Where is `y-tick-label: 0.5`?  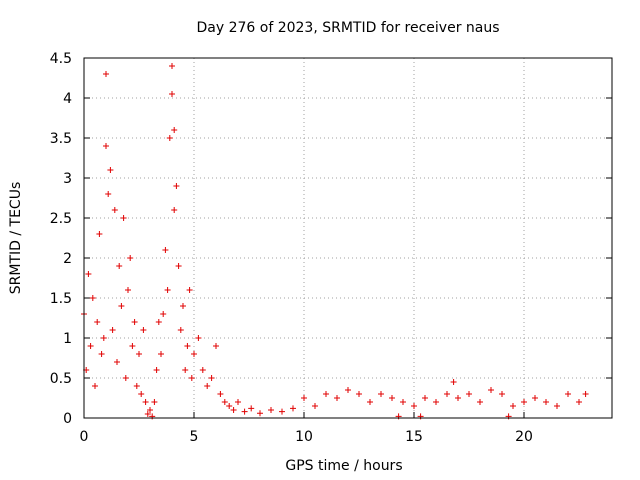
y-tick-label: 0.5 is located at coordinates (61, 379).